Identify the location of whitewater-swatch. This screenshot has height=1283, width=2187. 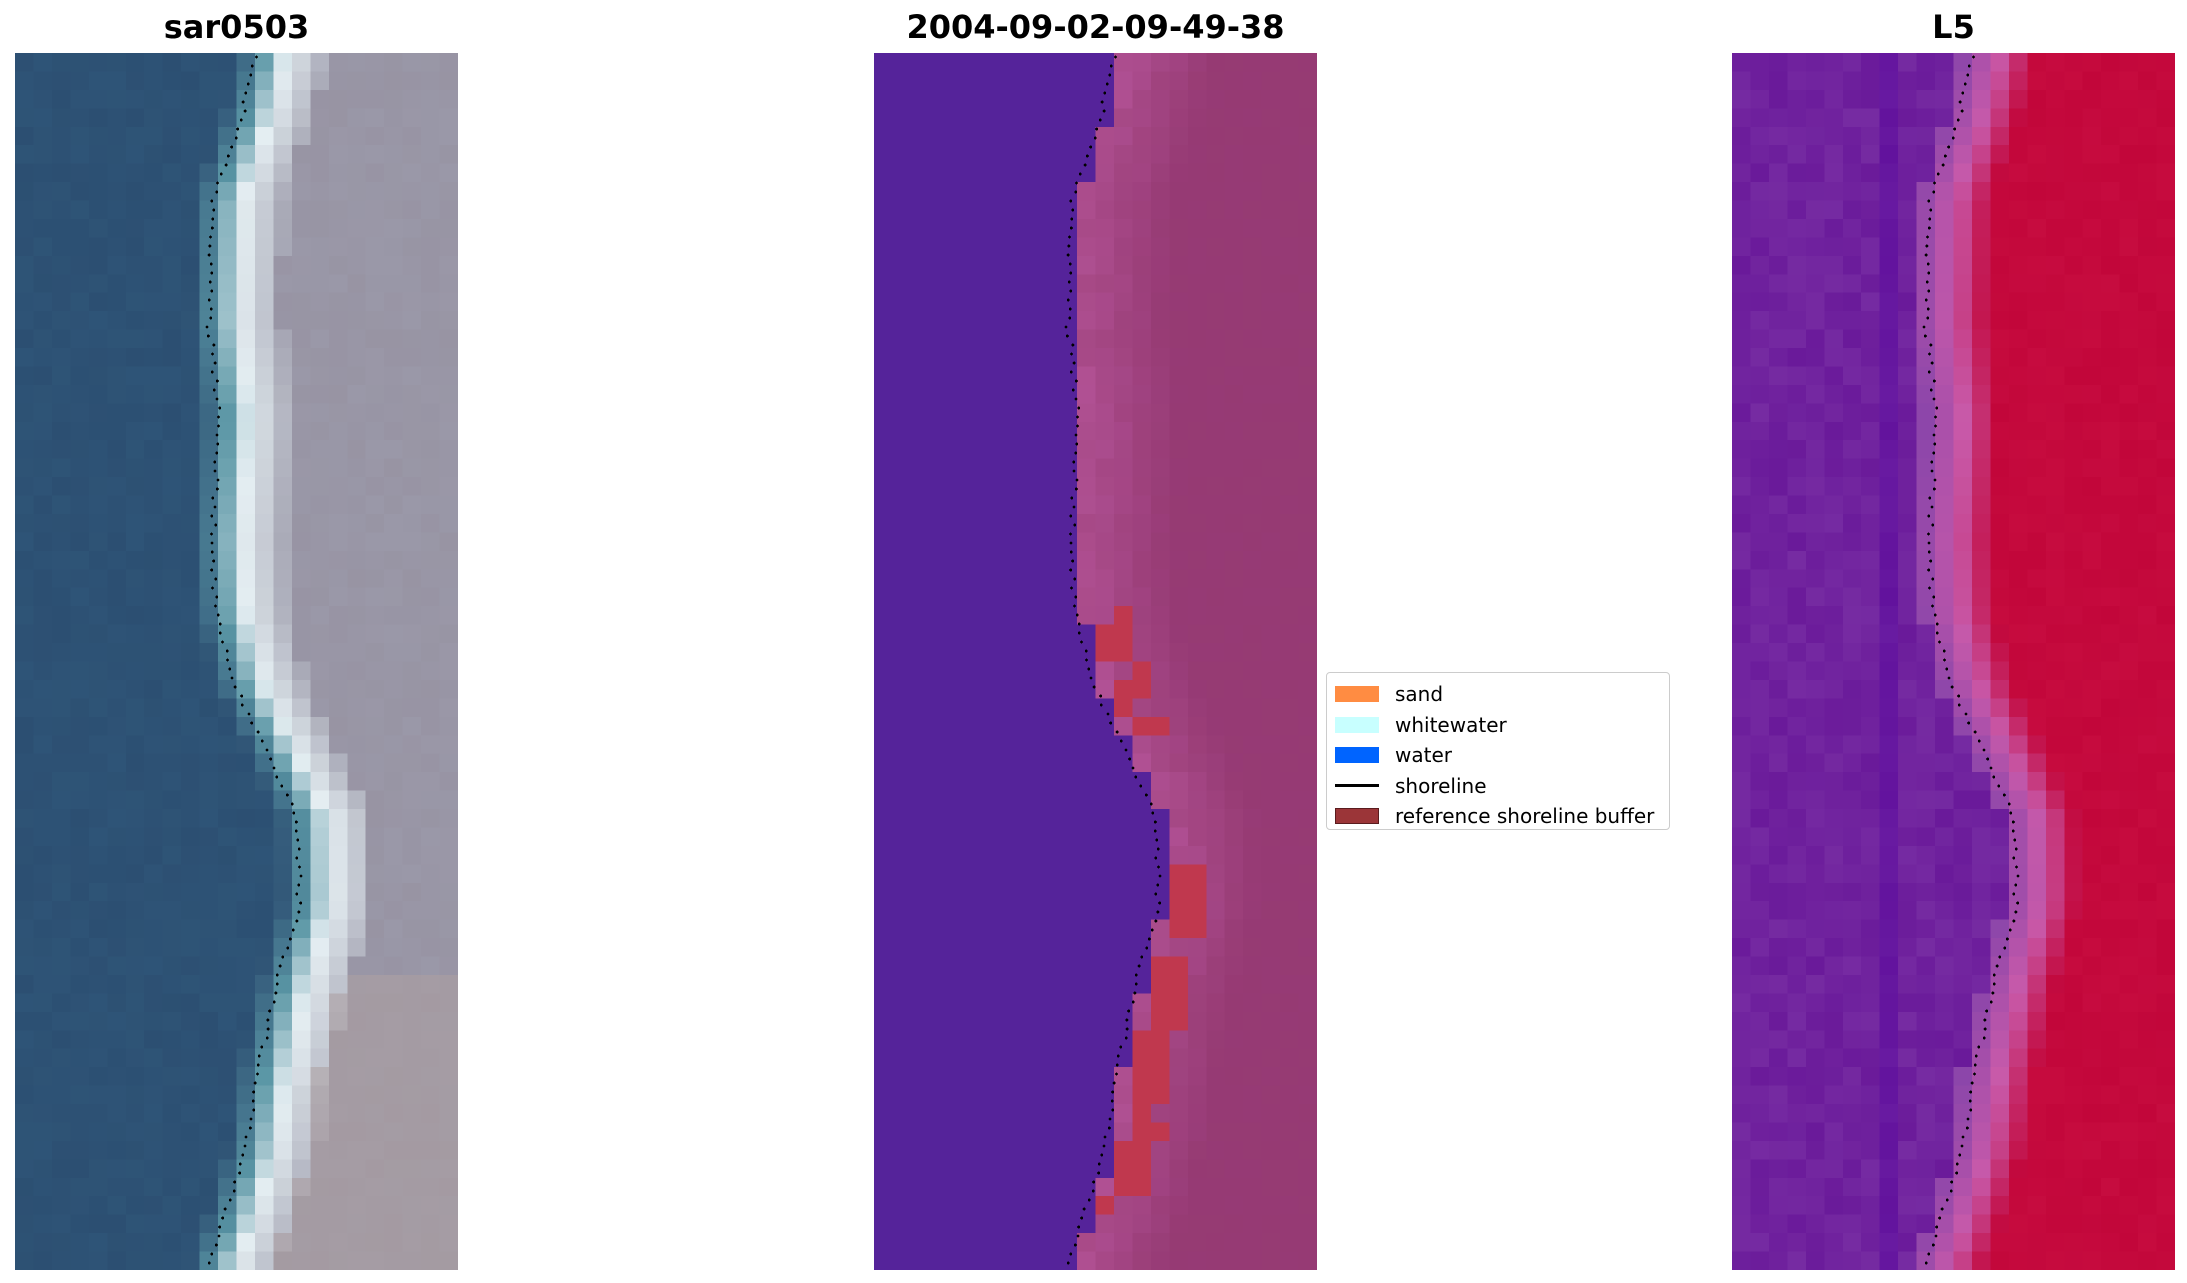
(1357, 724).